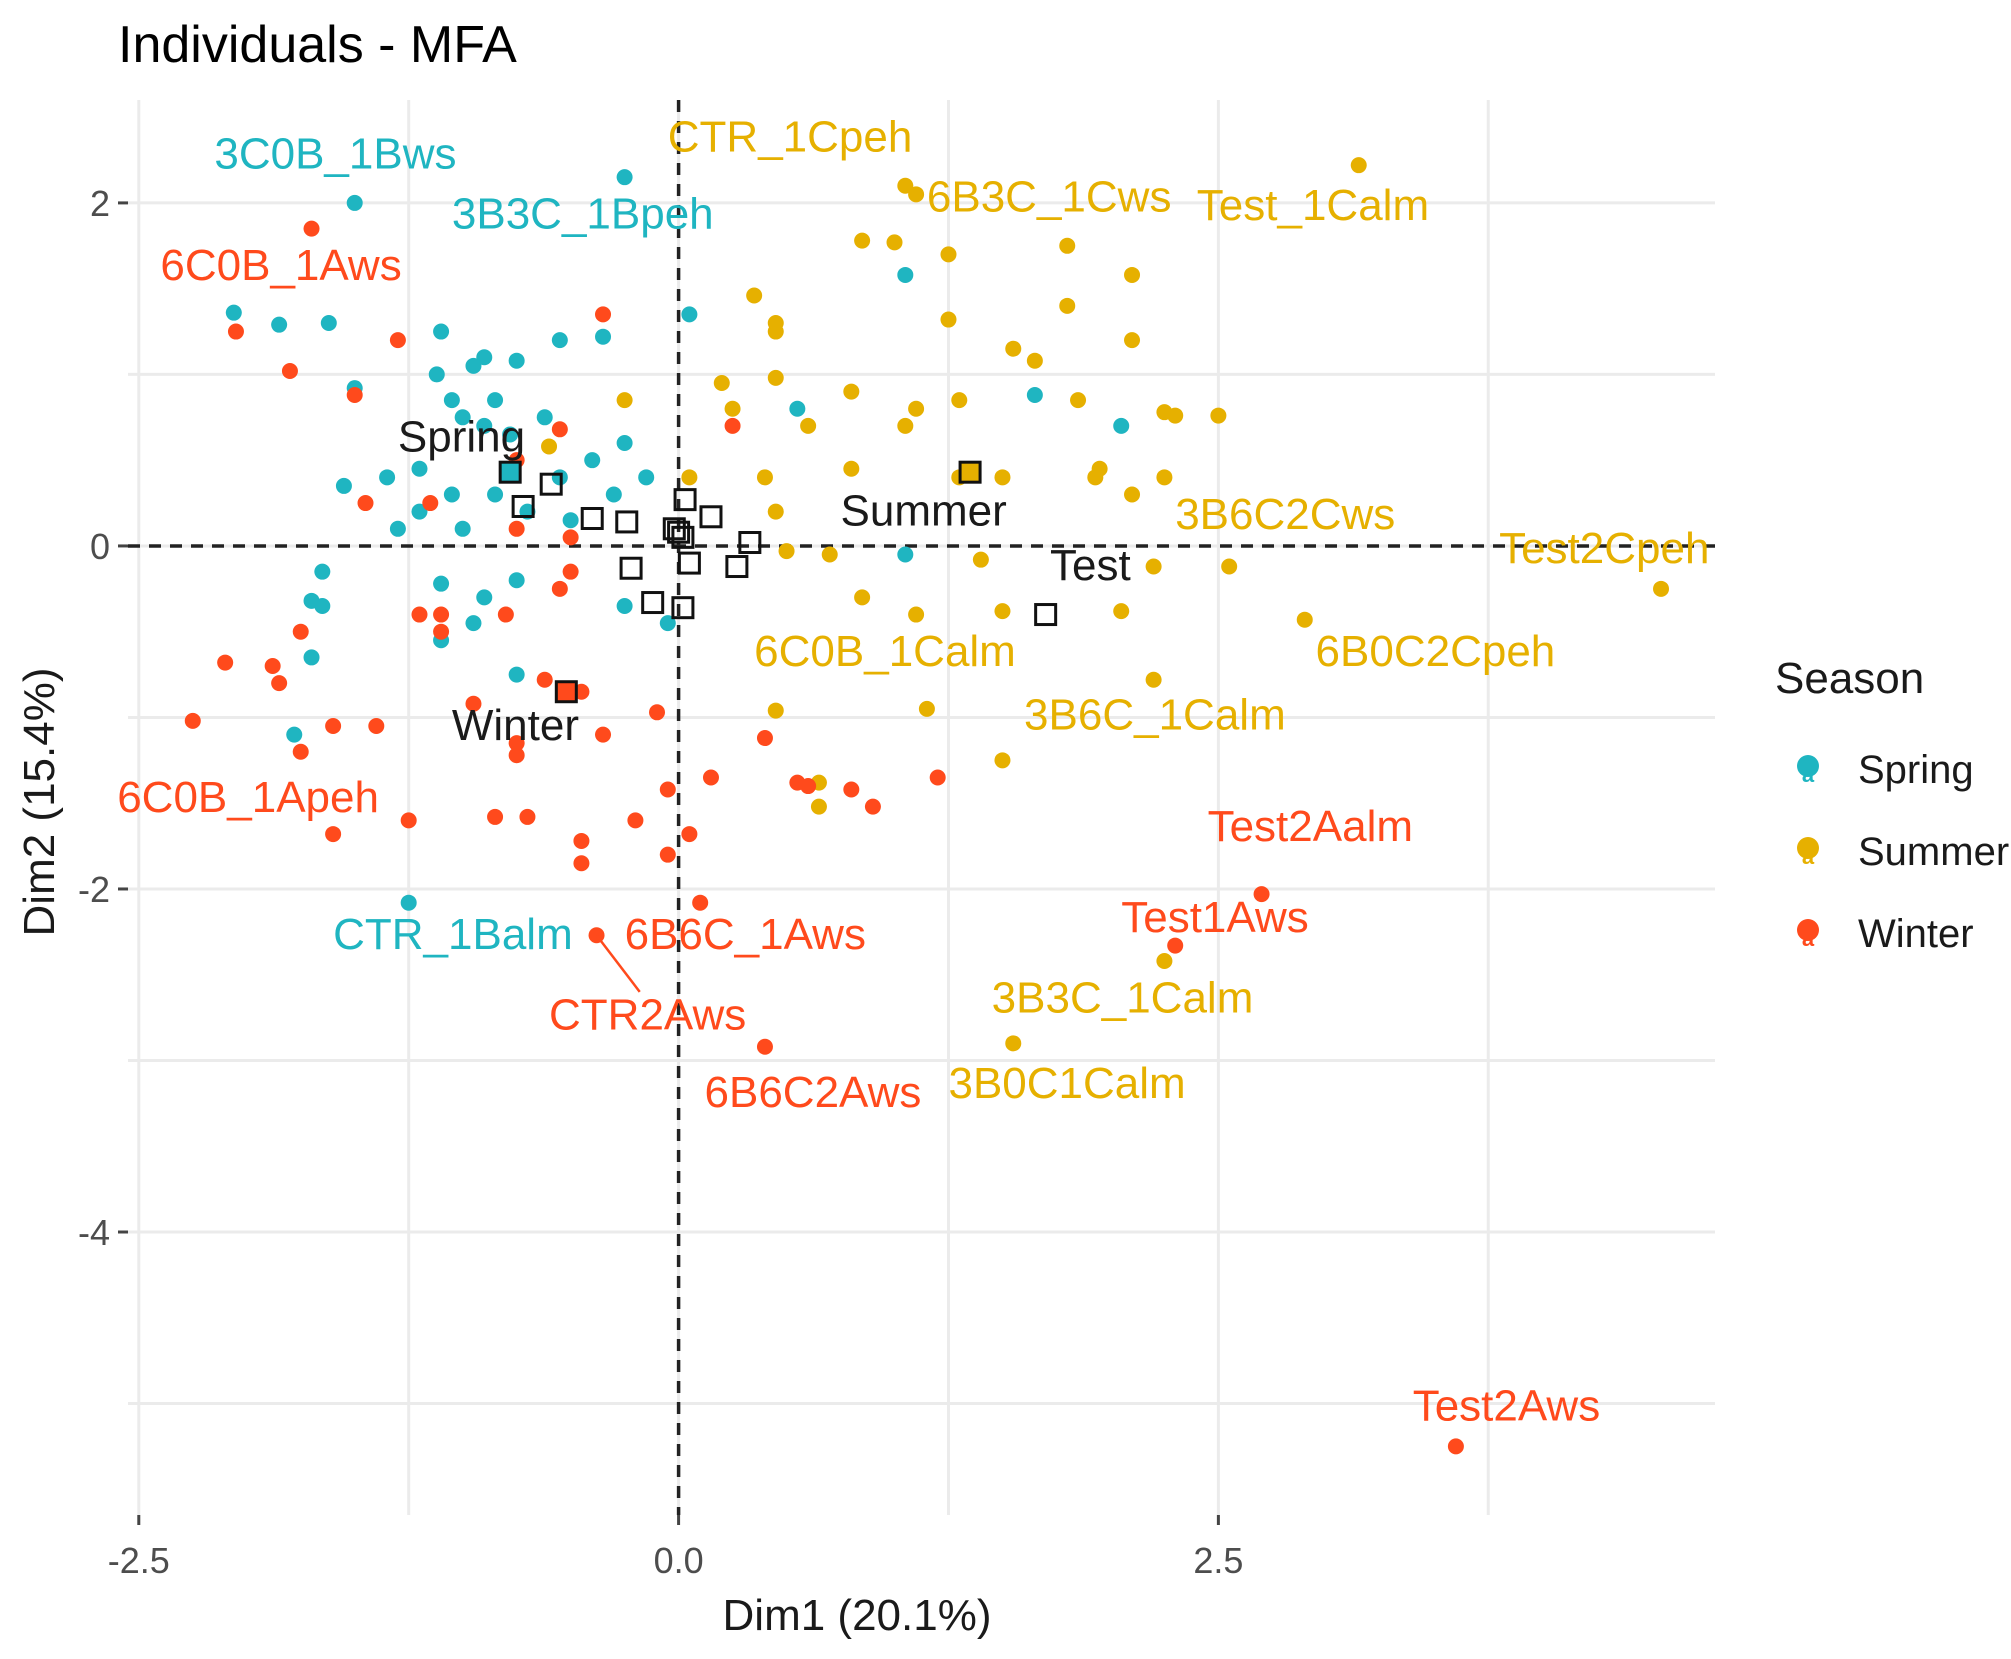  Describe the element at coordinates (1808, 848) in the screenshot. I see `legend-key-summer` at that location.